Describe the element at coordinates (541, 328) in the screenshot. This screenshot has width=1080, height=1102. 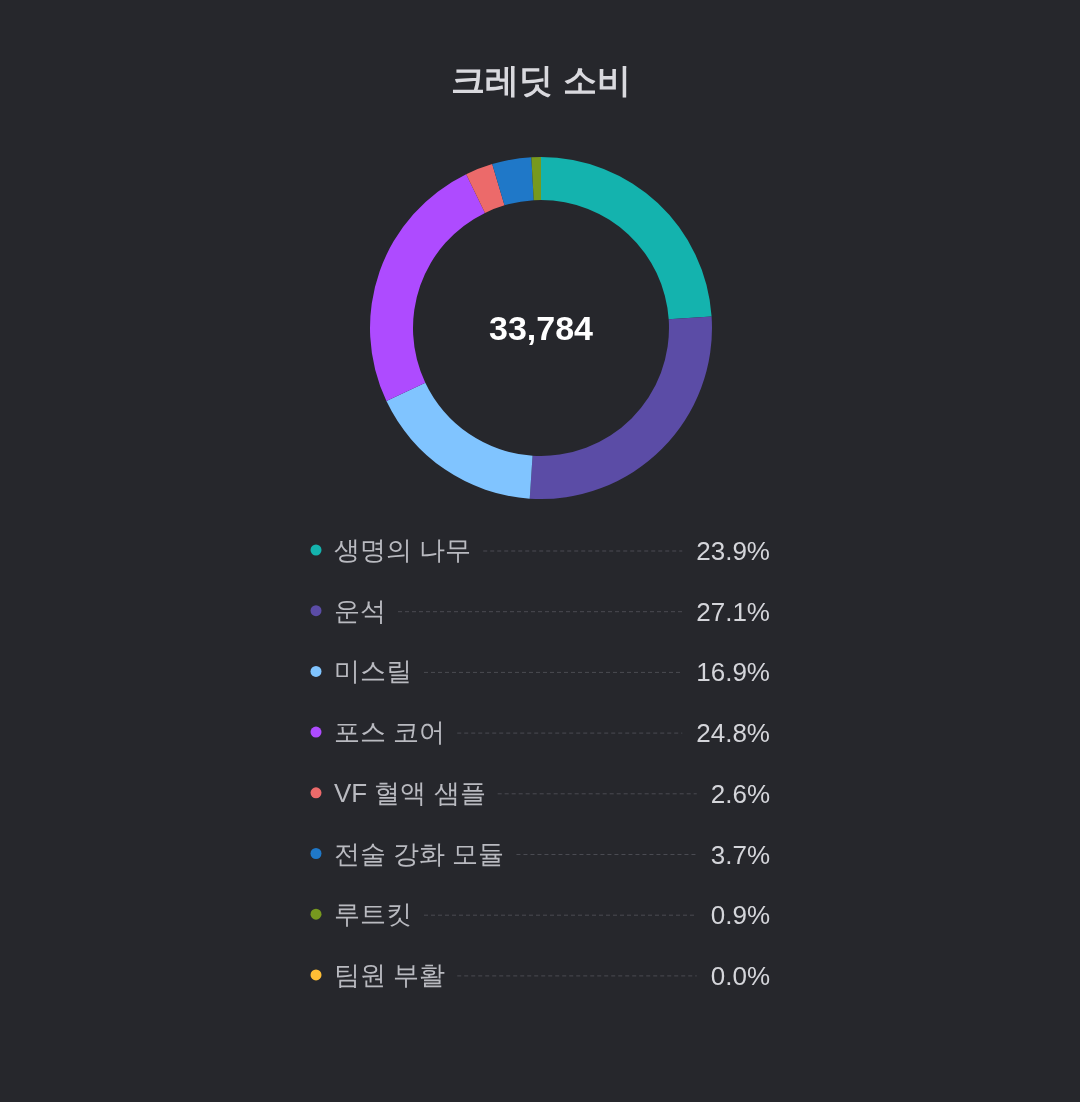
I see `annotation: 33,784` at that location.